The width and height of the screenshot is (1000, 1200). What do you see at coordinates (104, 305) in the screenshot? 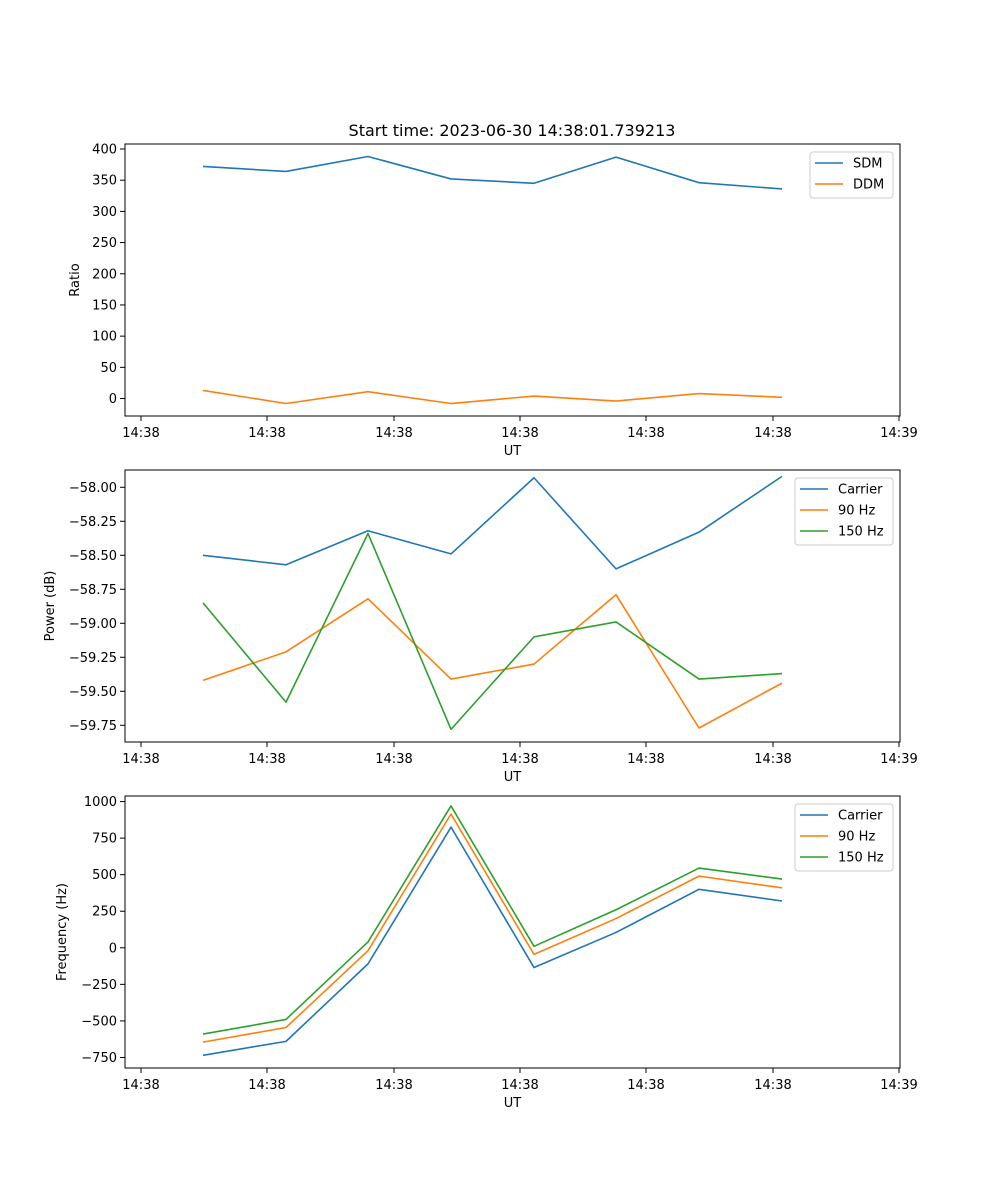
I see `y-tick-label: 150` at bounding box center [104, 305].